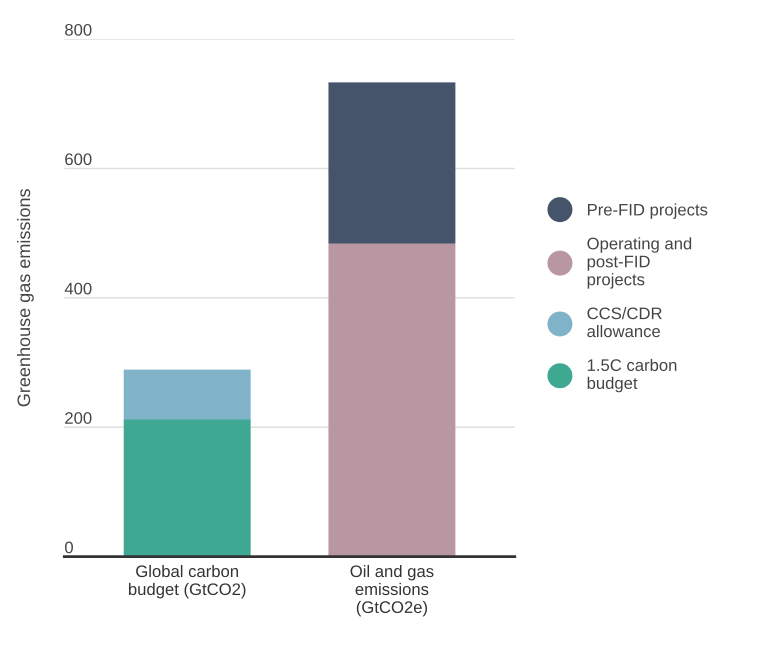 The width and height of the screenshot is (757, 651). Describe the element at coordinates (632, 375) in the screenshot. I see `legend-label: 1.5C carbon budget` at that location.